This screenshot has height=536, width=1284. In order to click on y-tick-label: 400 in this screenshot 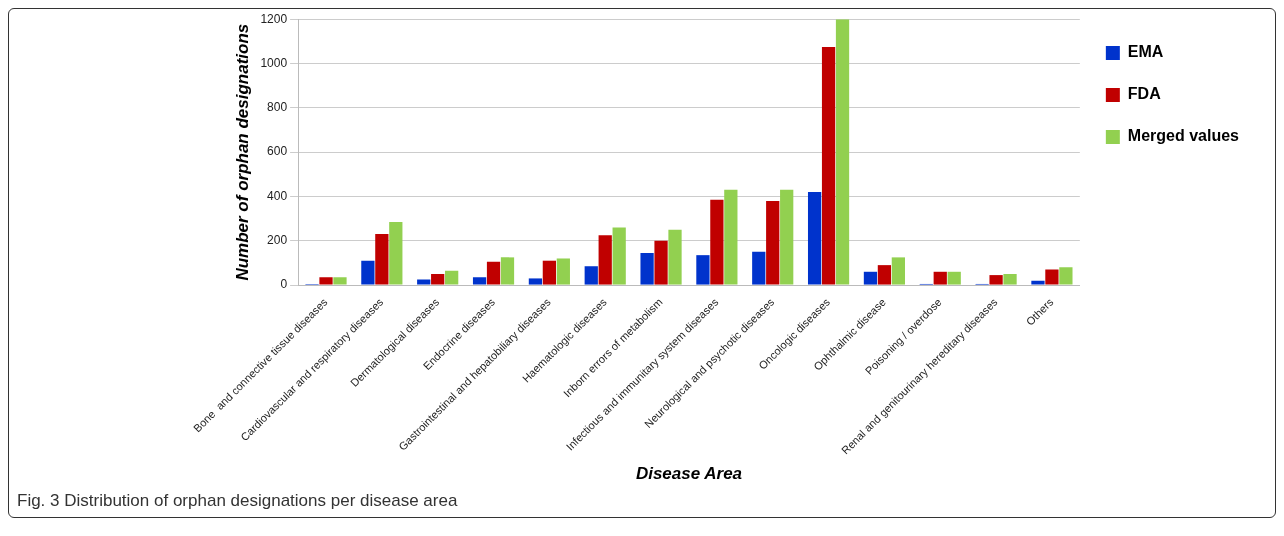, I will do `click(277, 195)`.